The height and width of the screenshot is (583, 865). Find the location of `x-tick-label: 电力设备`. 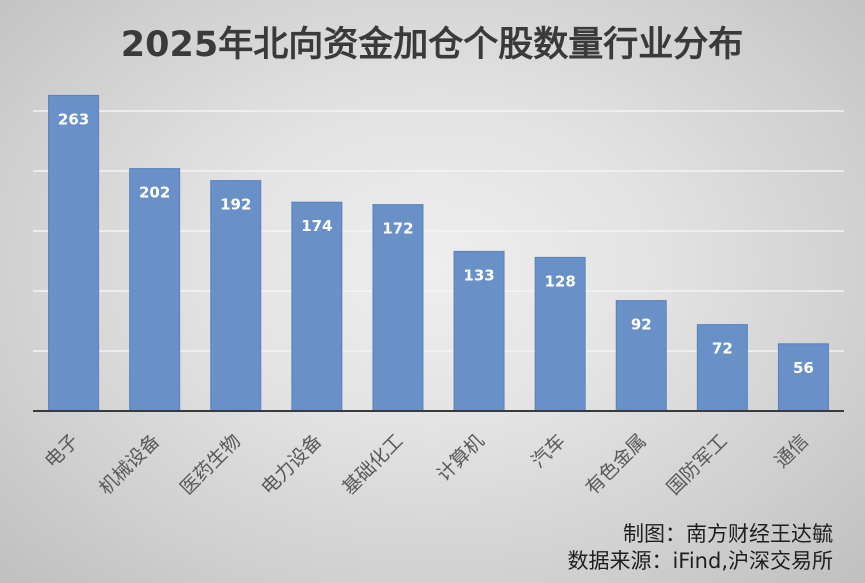

x-tick-label: 电力设备 is located at coordinates (291, 464).